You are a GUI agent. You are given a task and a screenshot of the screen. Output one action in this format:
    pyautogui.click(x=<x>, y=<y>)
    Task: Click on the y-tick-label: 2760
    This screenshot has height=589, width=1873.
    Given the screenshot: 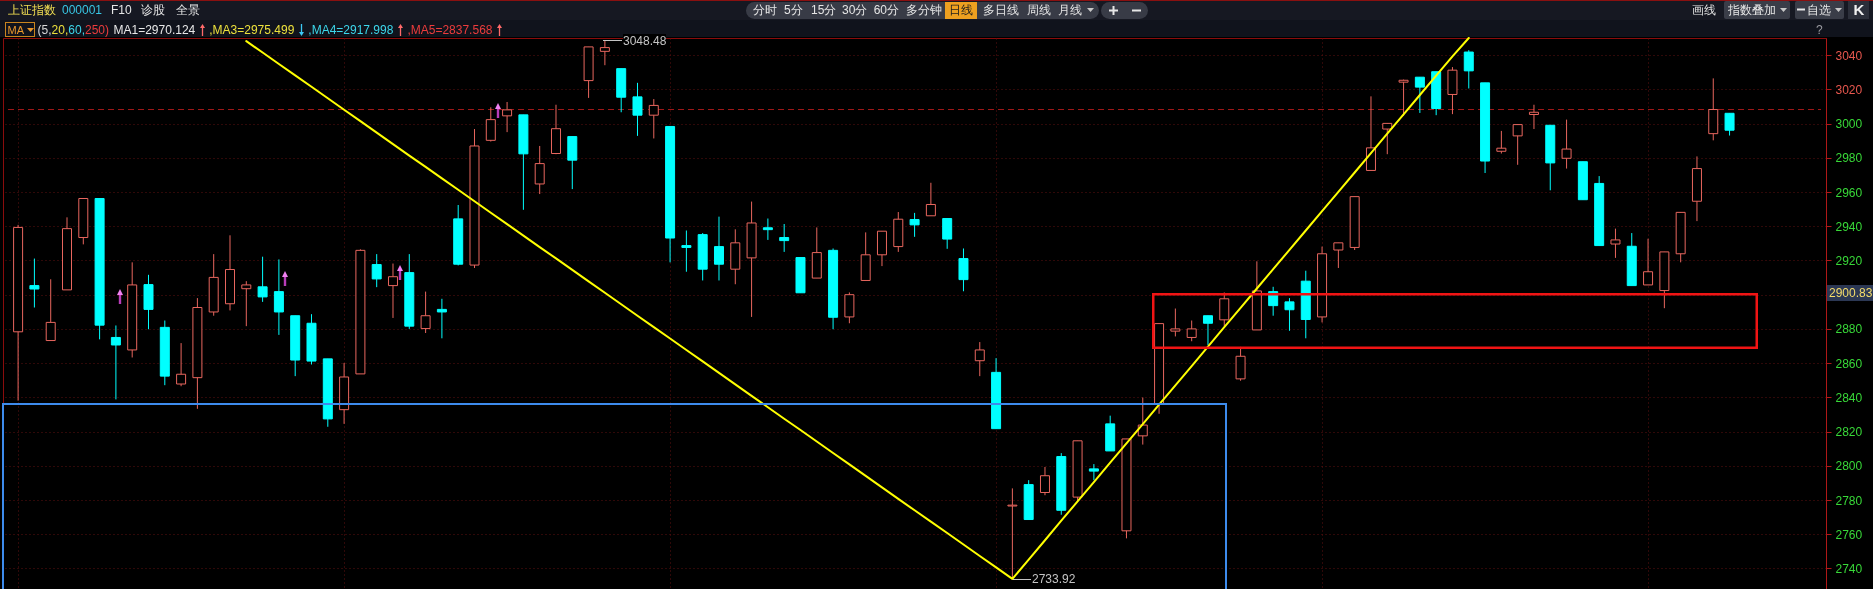 What is the action you would take?
    pyautogui.click(x=1849, y=534)
    